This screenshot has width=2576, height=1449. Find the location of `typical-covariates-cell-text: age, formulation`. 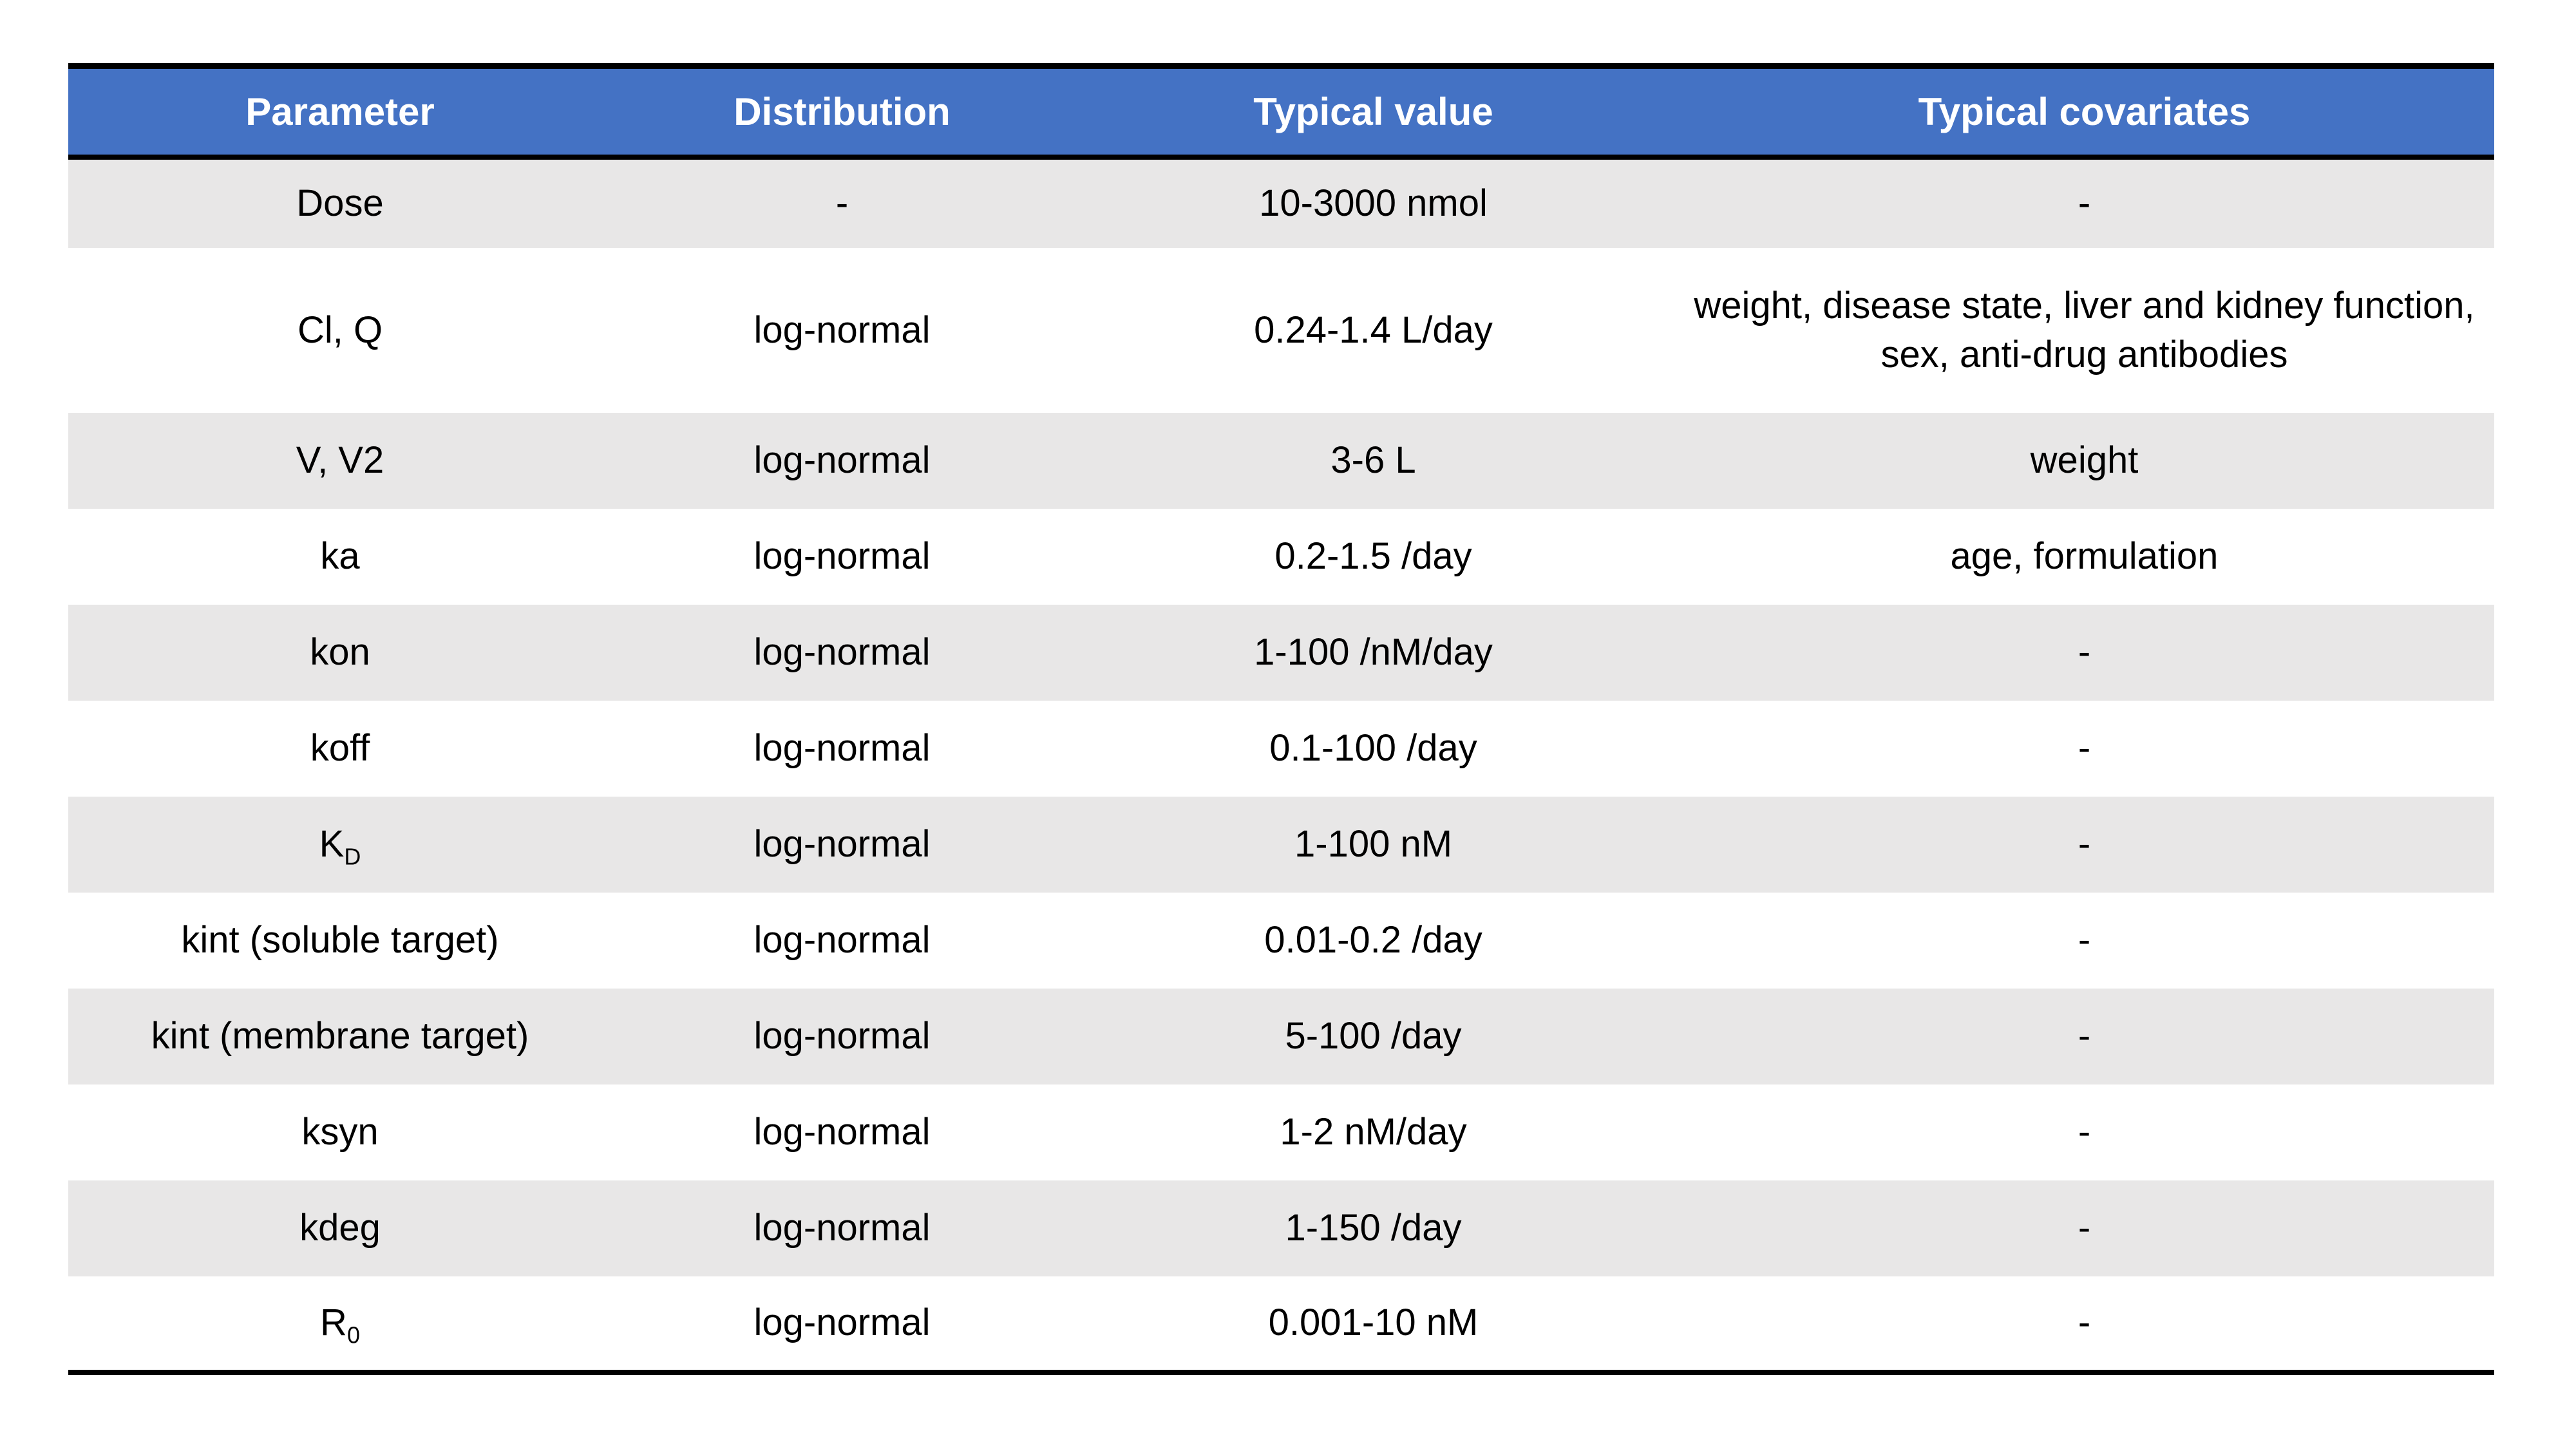

typical-covariates-cell-text: age, formulation is located at coordinates (2084, 556).